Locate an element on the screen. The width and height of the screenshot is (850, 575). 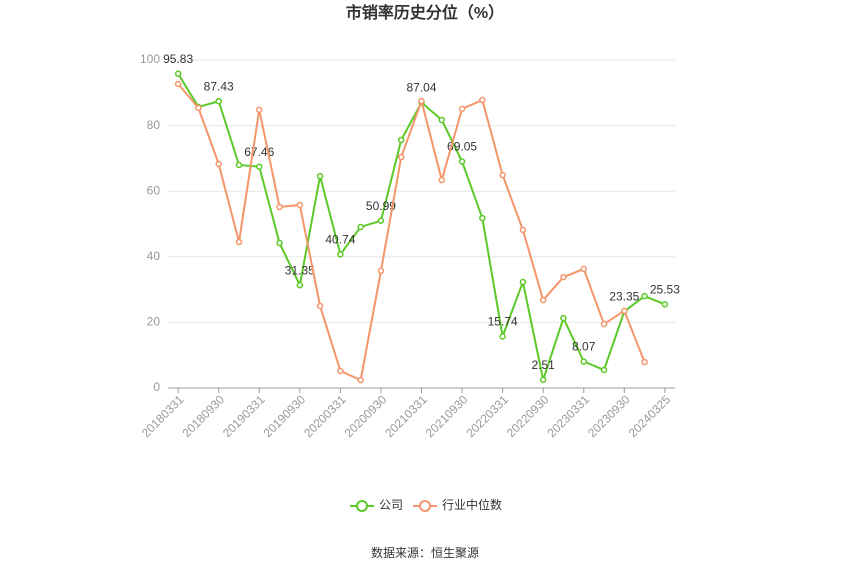
y-tick-label: 80 is located at coordinates (154, 125).